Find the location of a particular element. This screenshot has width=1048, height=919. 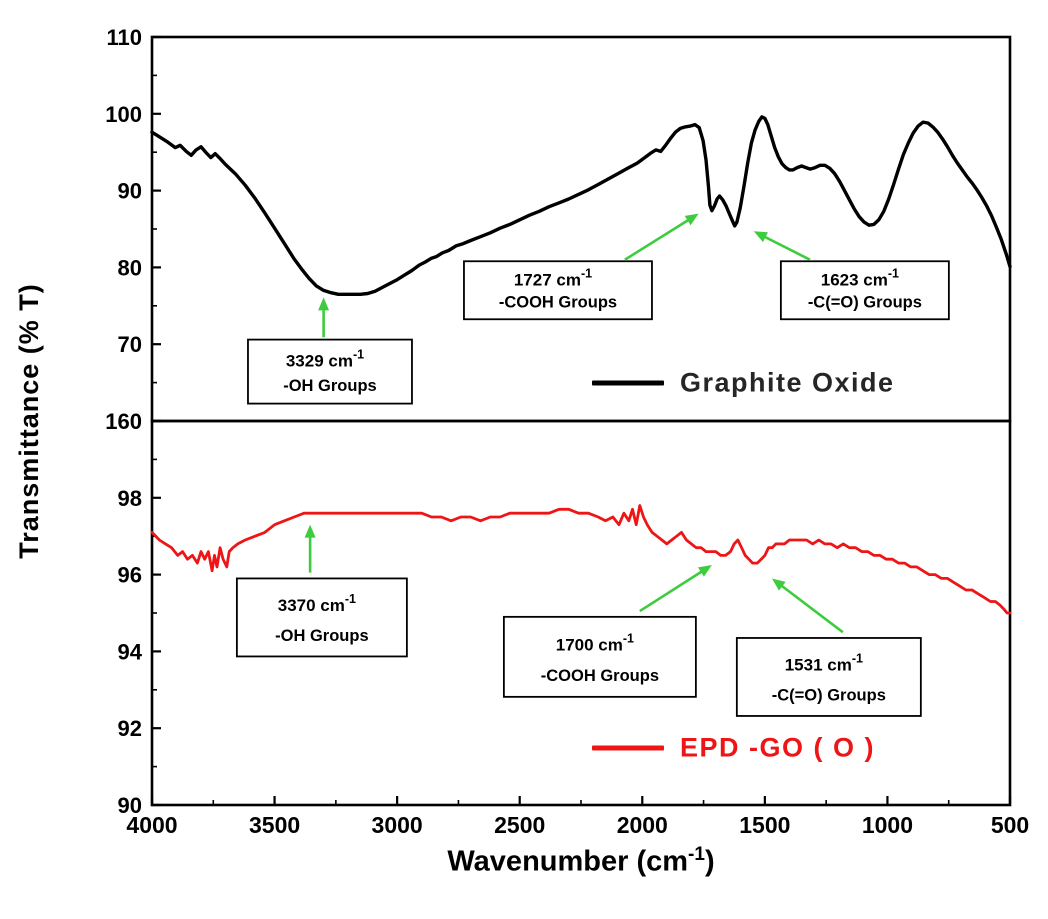

y-tick-label: 160 is located at coordinates (123, 421).